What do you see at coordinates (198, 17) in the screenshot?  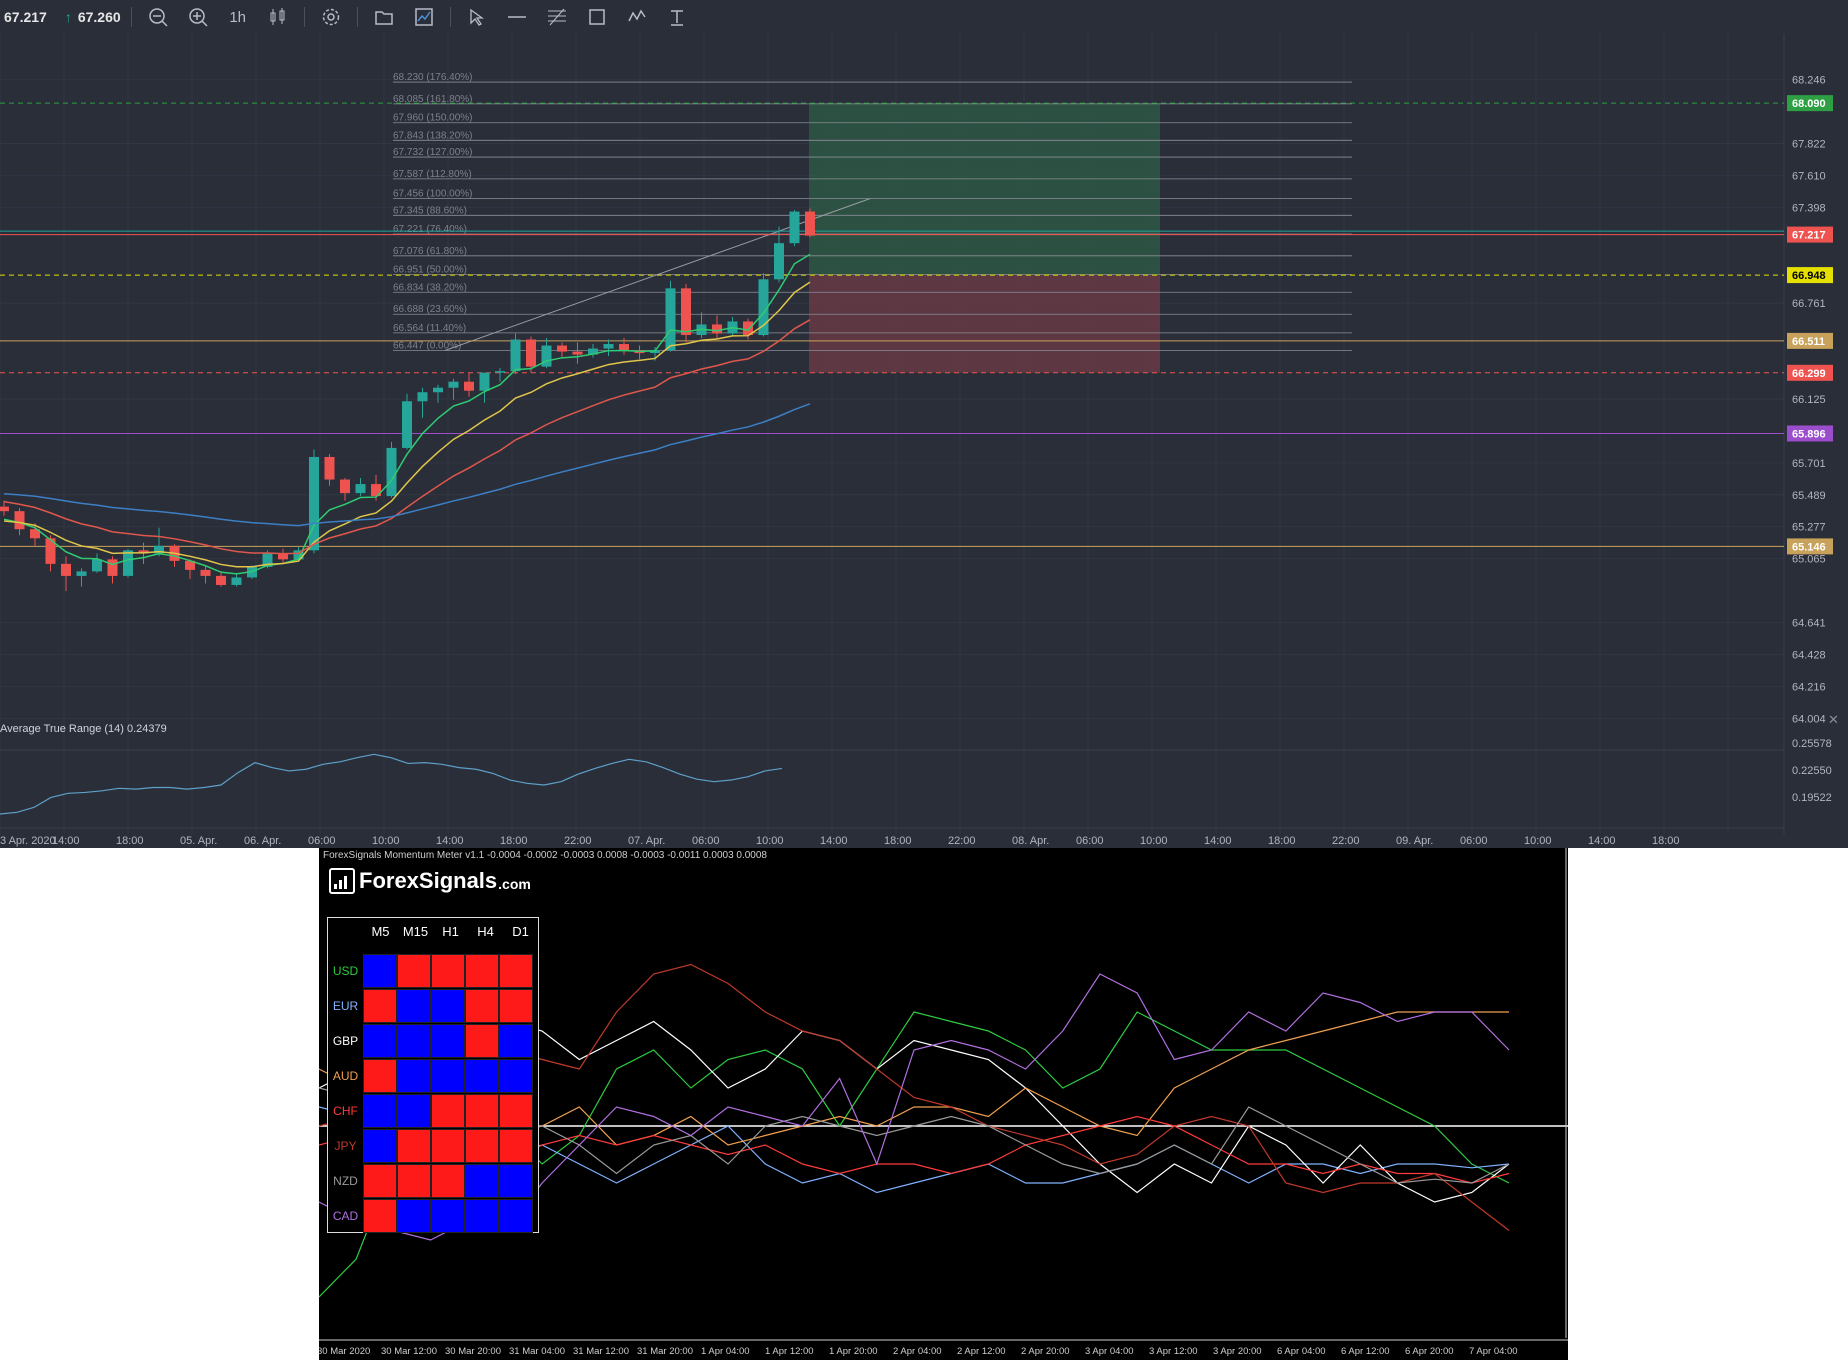 I see `zoom-in-icon` at bounding box center [198, 17].